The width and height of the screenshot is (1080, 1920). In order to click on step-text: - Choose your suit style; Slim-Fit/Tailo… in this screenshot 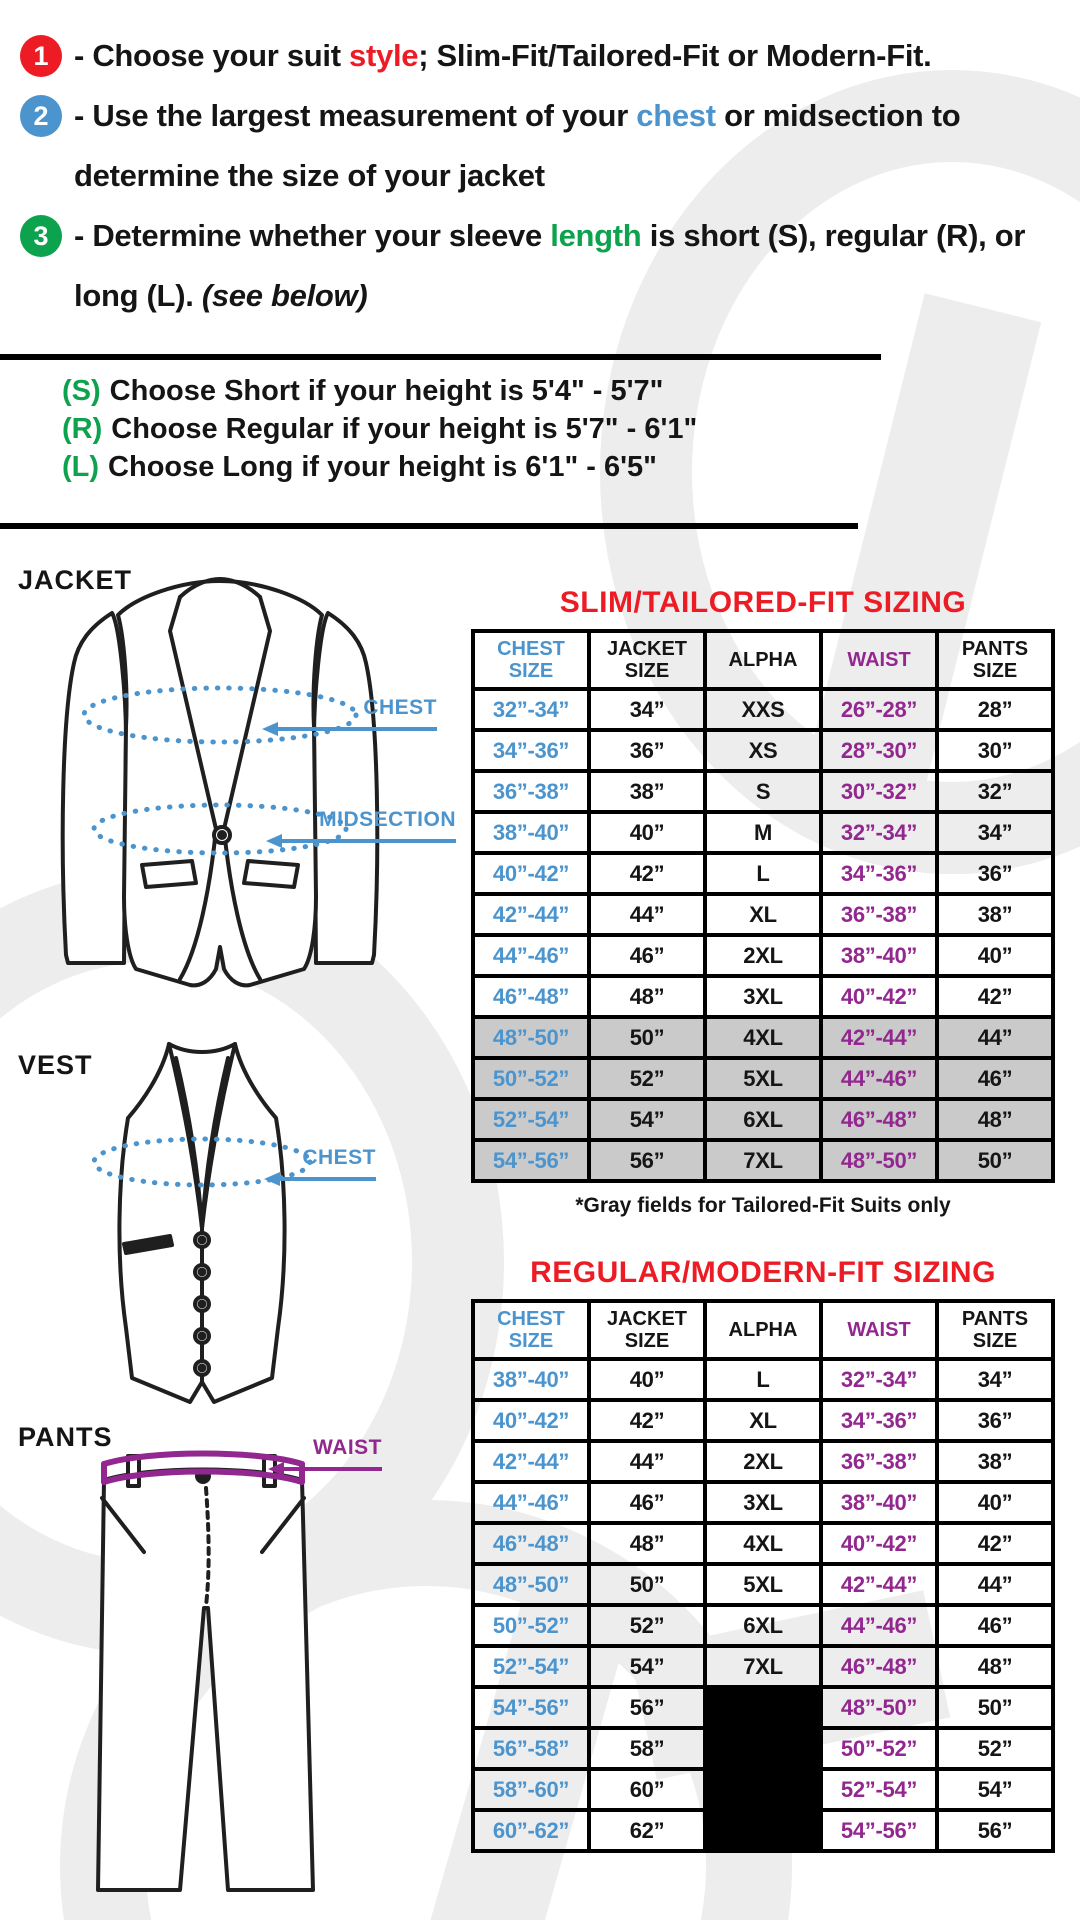, I will do `click(503, 55)`.